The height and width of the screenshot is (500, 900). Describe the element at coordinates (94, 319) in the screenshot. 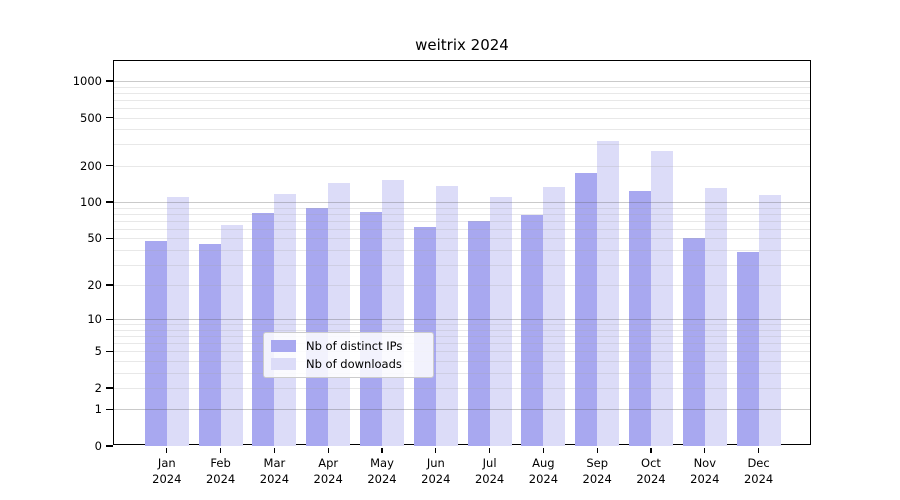

I see `y-tick-label: 10` at that location.